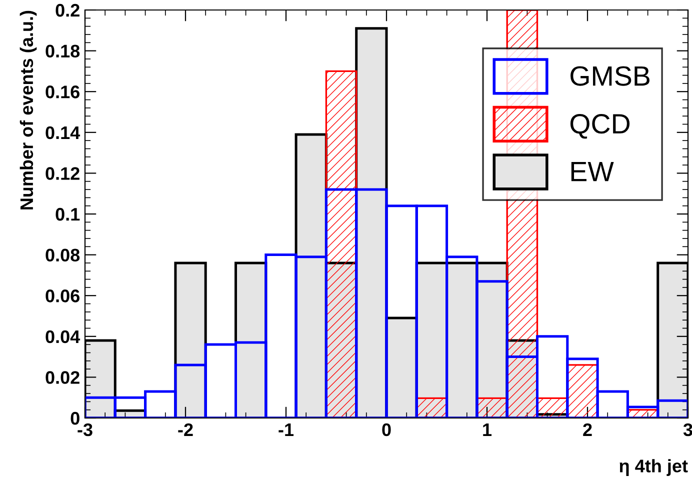 Image resolution: width=692 pixels, height=478 pixels. Describe the element at coordinates (386, 429) in the screenshot. I see `x-tick-label: 0` at that location.